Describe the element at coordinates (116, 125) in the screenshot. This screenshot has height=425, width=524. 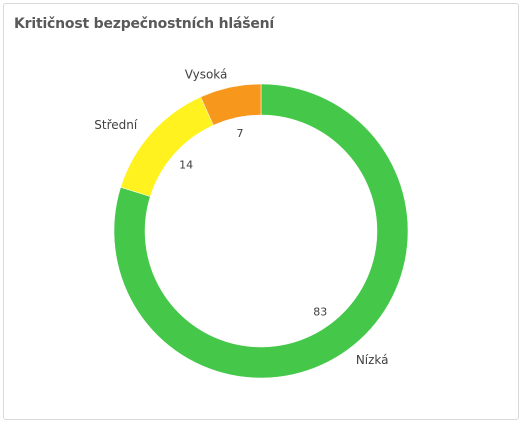
I see `category-label-stredni: Střední` at that location.